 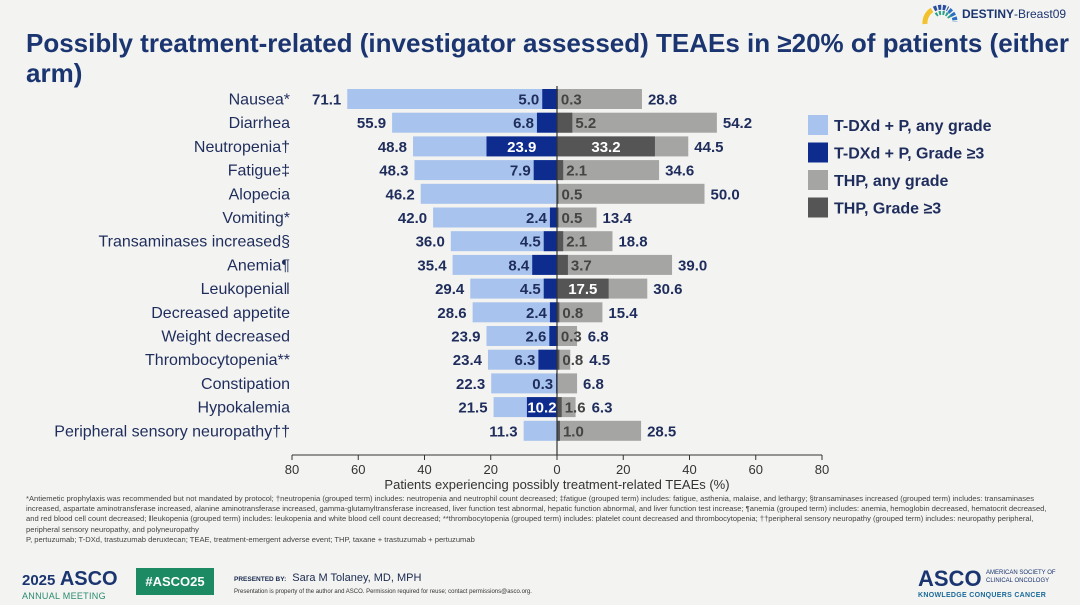 I want to click on society-tagline: KNOWLEDGE CONQUERS CANCER, so click(x=982, y=595).